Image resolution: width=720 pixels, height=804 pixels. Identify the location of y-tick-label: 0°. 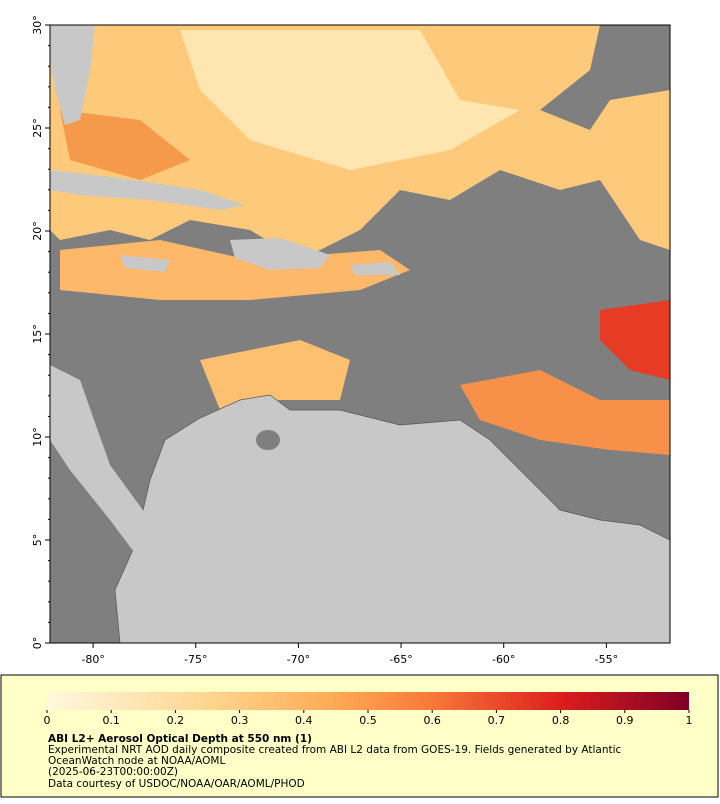
(37, 643).